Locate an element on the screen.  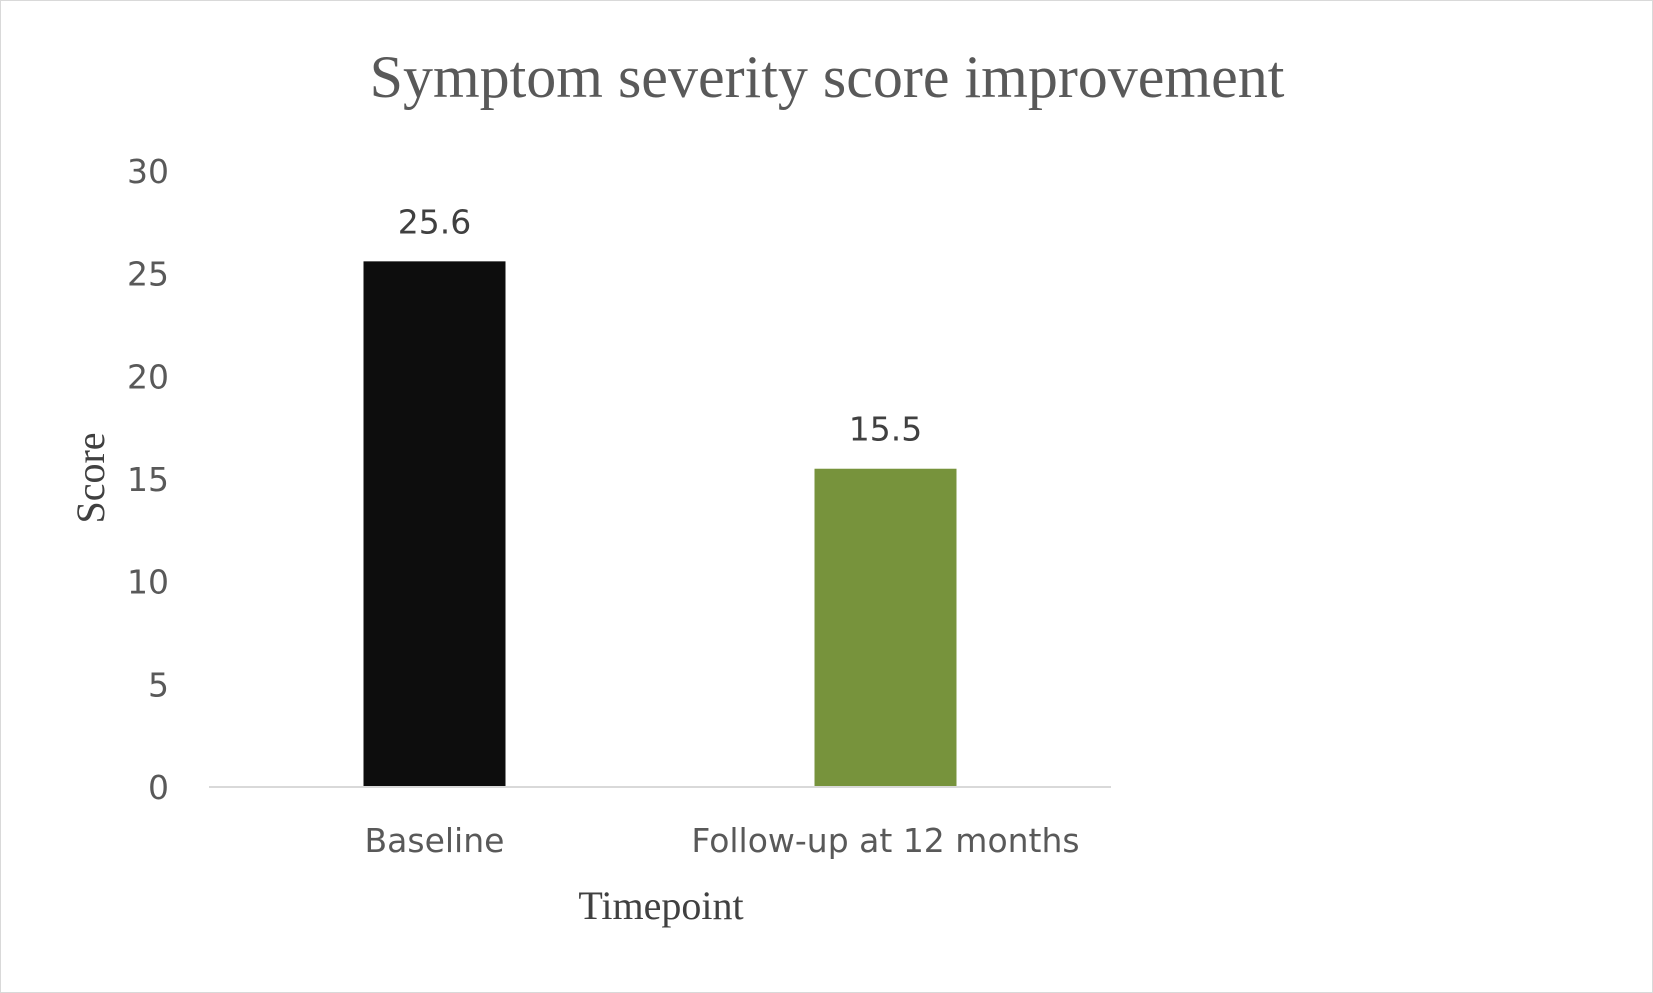
x-tick-label: Baseline is located at coordinates (435, 840).